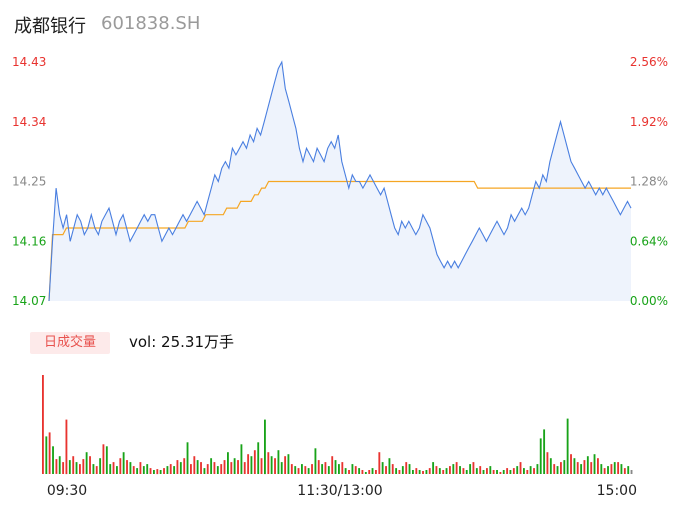 The image size is (686, 524). Describe the element at coordinates (70, 343) in the screenshot. I see `volume-tab: 日成交量` at that location.